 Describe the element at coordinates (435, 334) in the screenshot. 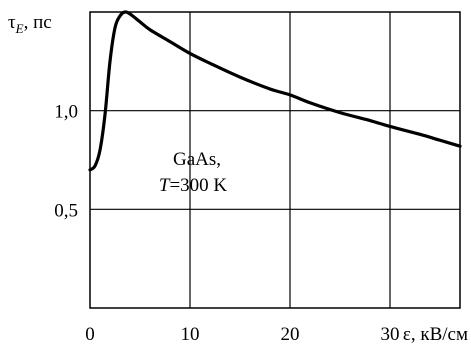

I see `x-axis-label: ε, кВ/см` at that location.